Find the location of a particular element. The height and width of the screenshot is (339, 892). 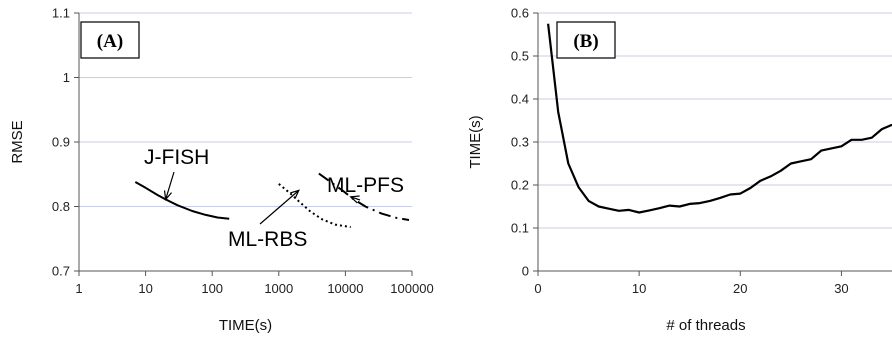

y-tick-label: 0.8 is located at coordinates (61, 206).